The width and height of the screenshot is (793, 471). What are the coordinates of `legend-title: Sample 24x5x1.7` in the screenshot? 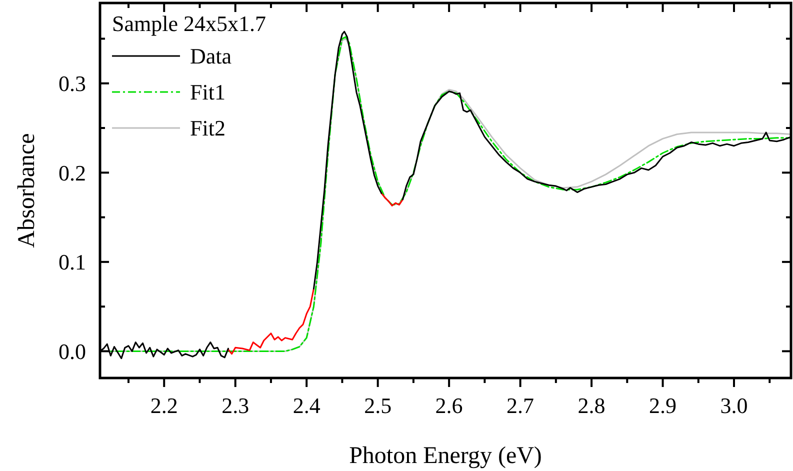 It's located at (189, 23).